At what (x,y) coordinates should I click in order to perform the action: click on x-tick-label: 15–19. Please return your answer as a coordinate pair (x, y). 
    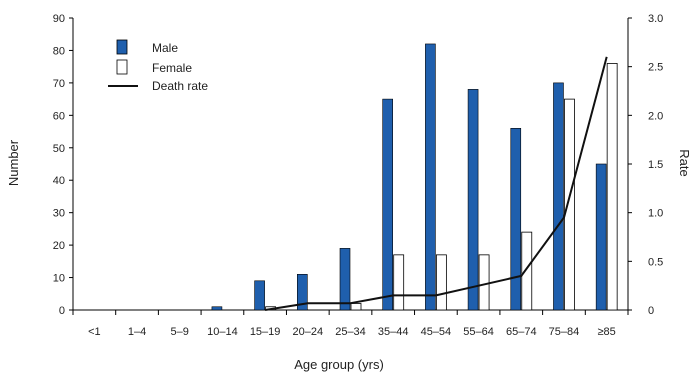
    Looking at the image, I should click on (265, 332).